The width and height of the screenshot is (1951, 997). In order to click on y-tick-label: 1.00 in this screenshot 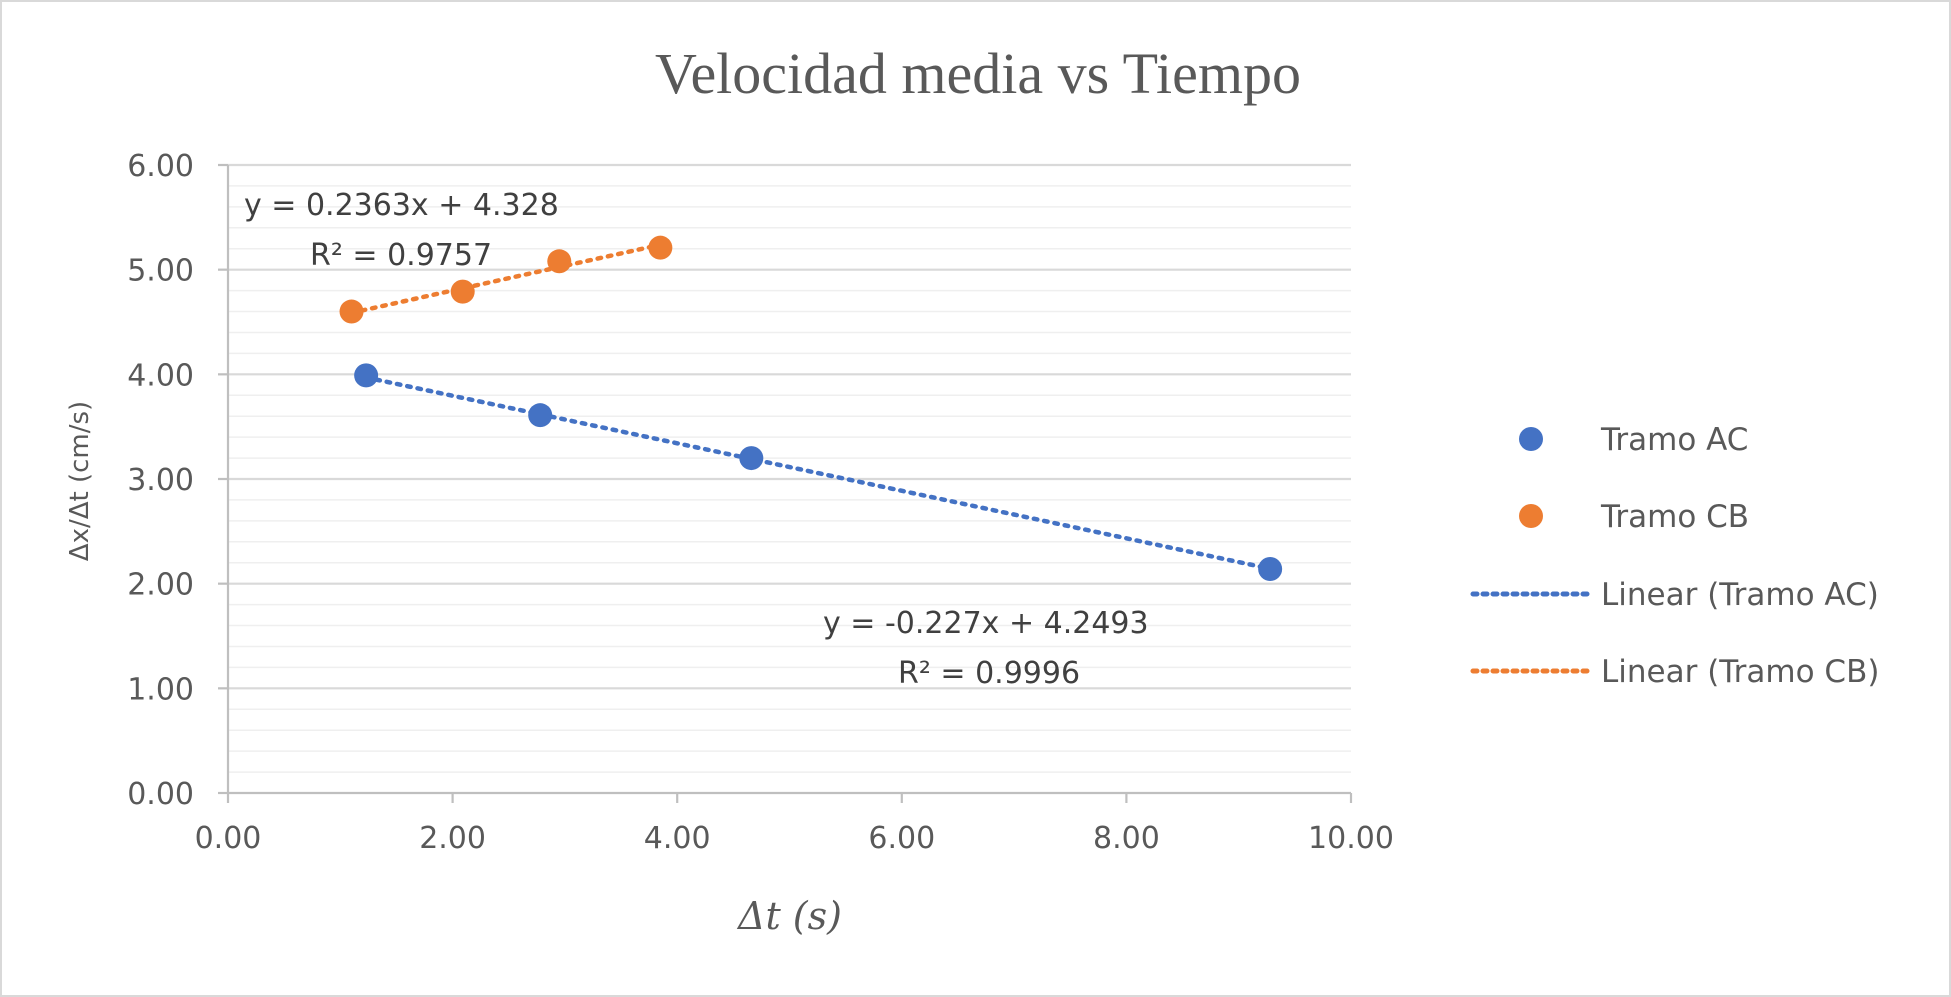, I will do `click(160, 689)`.